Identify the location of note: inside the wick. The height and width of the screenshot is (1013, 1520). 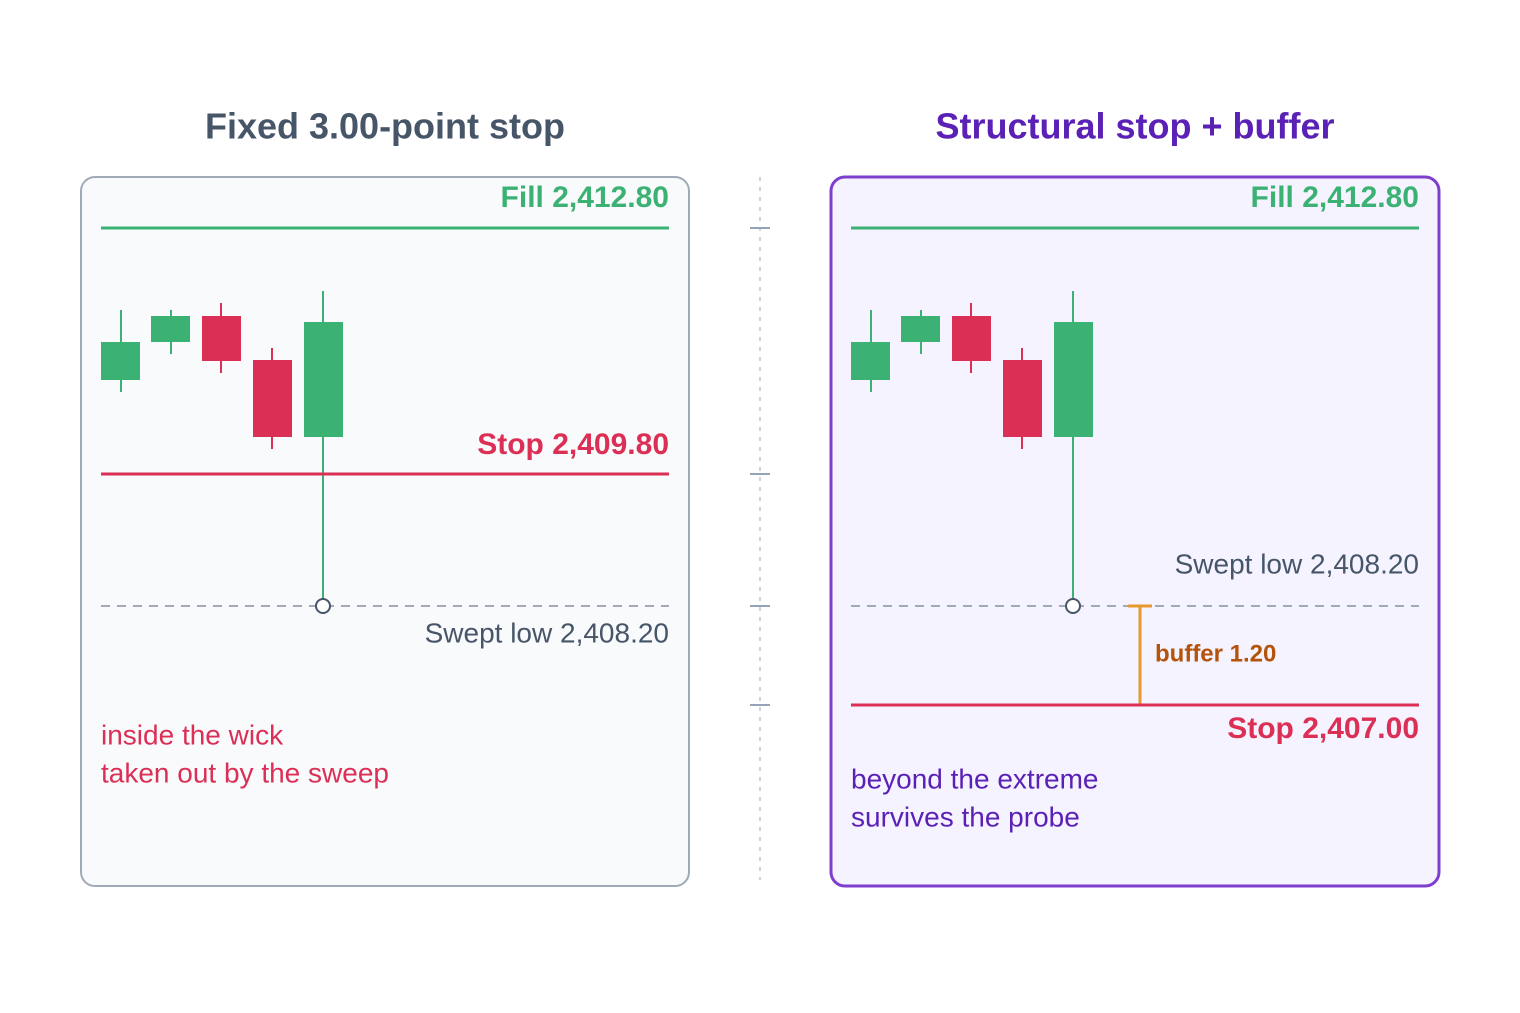
(192, 734).